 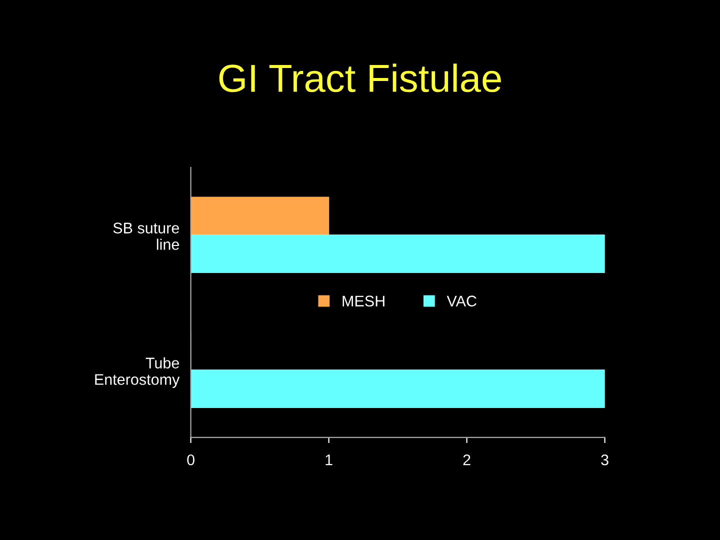 What do you see at coordinates (466, 460) in the screenshot?
I see `x-tick-label: 2` at bounding box center [466, 460].